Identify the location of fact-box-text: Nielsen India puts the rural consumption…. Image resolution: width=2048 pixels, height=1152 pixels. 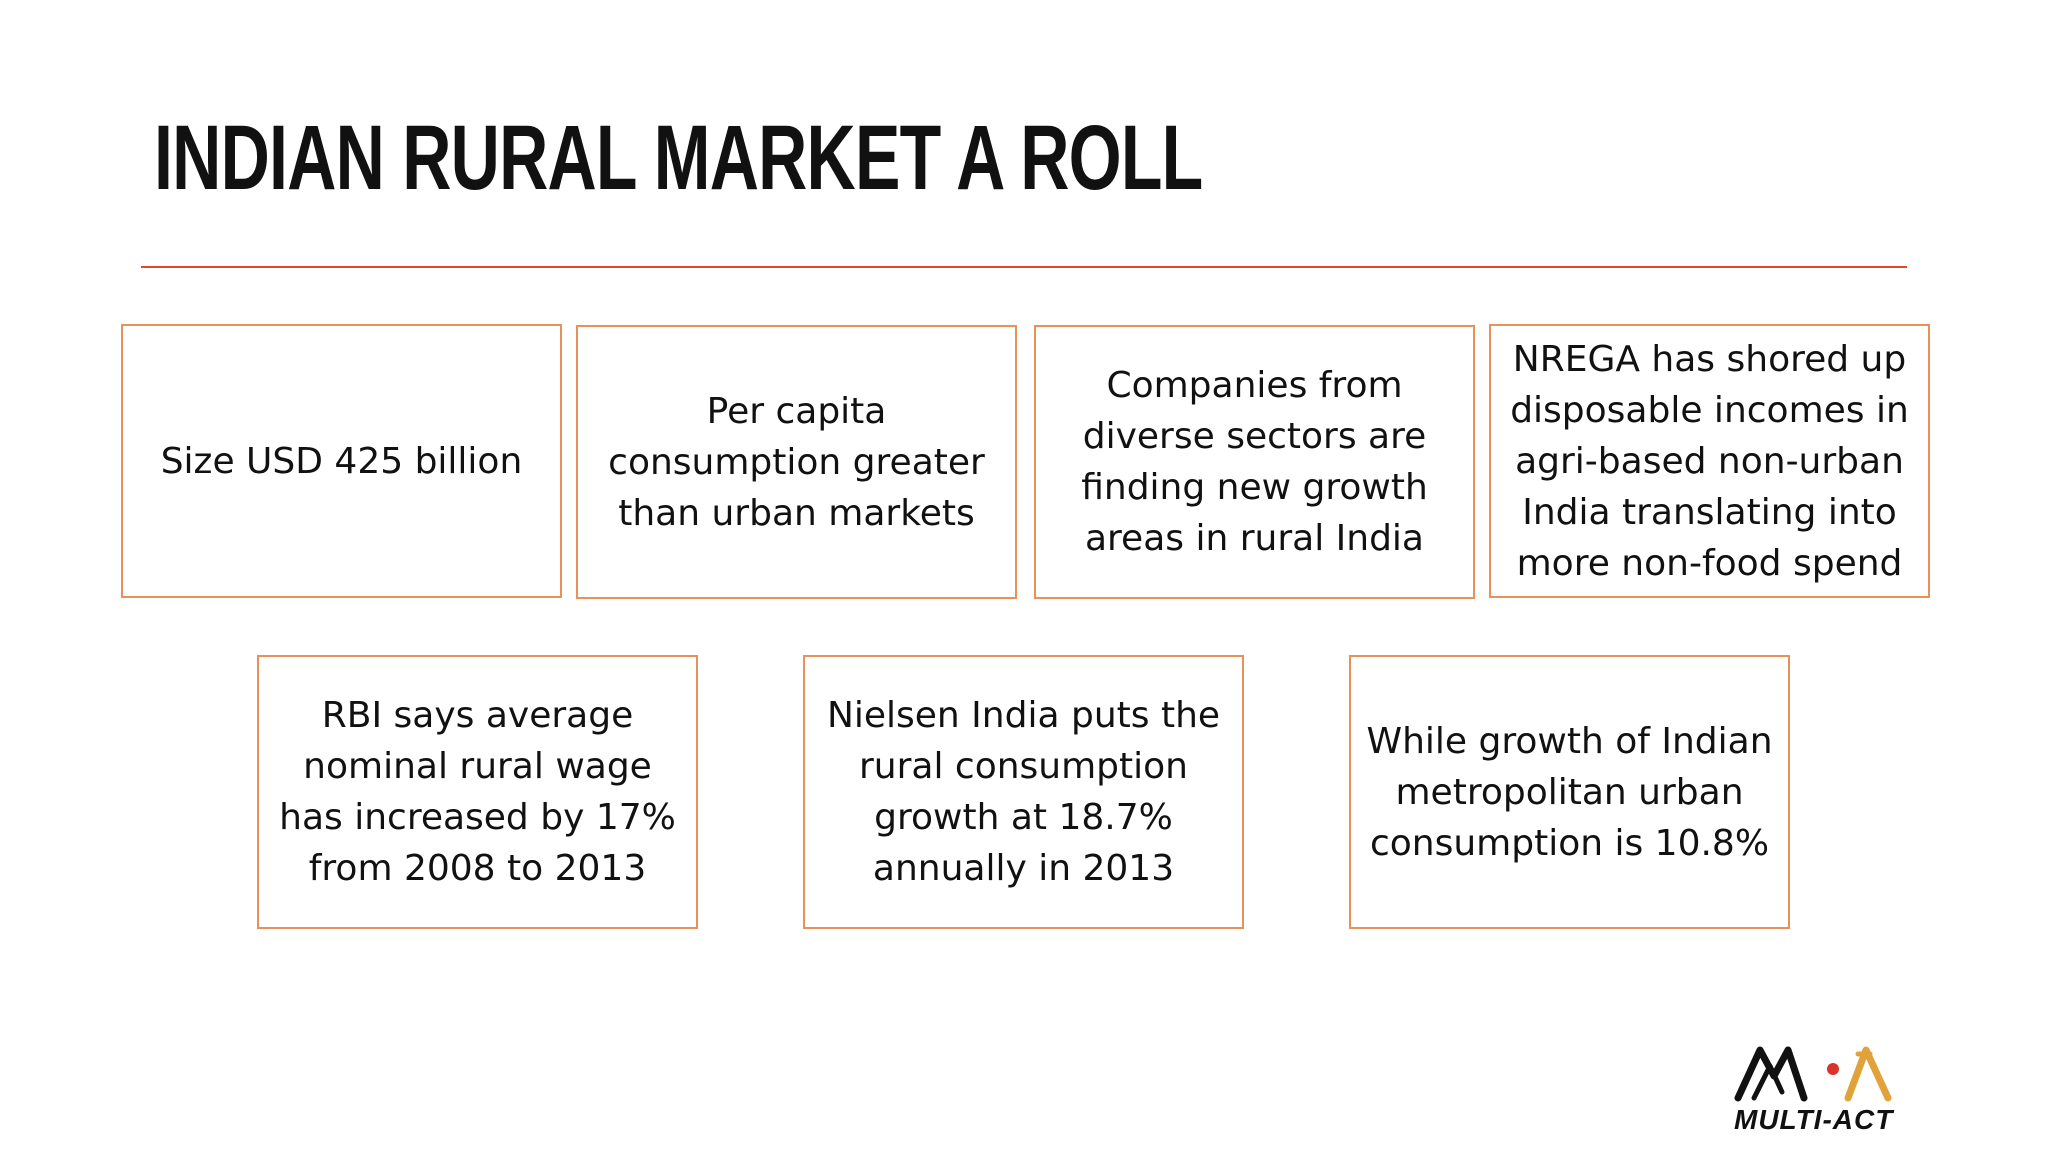
(1023, 792).